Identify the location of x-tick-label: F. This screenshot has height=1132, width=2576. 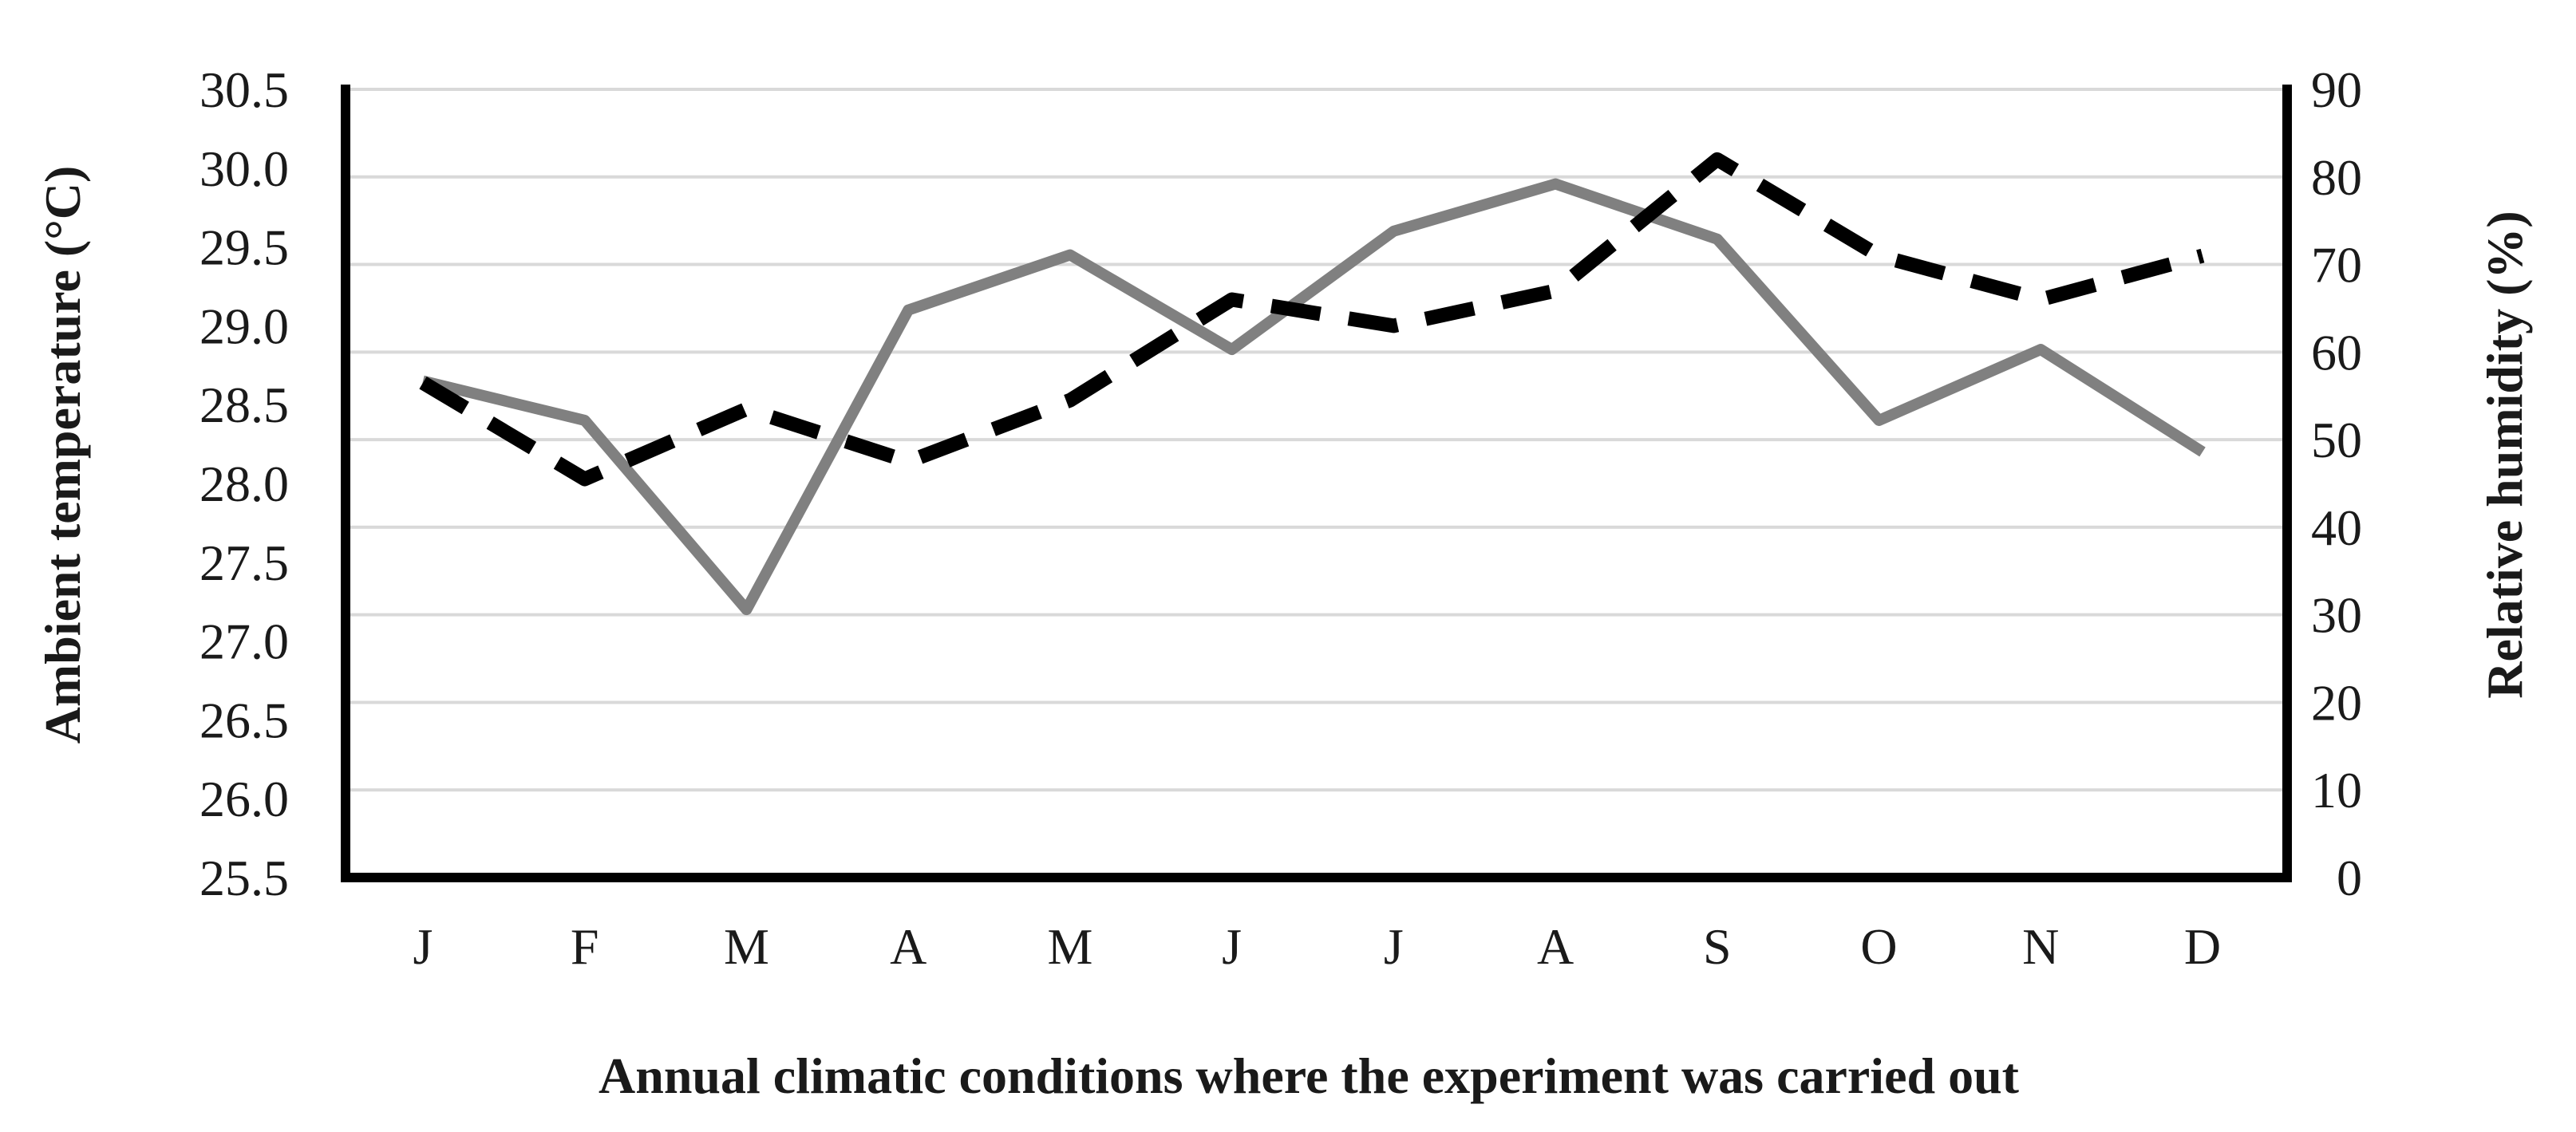
(585, 946).